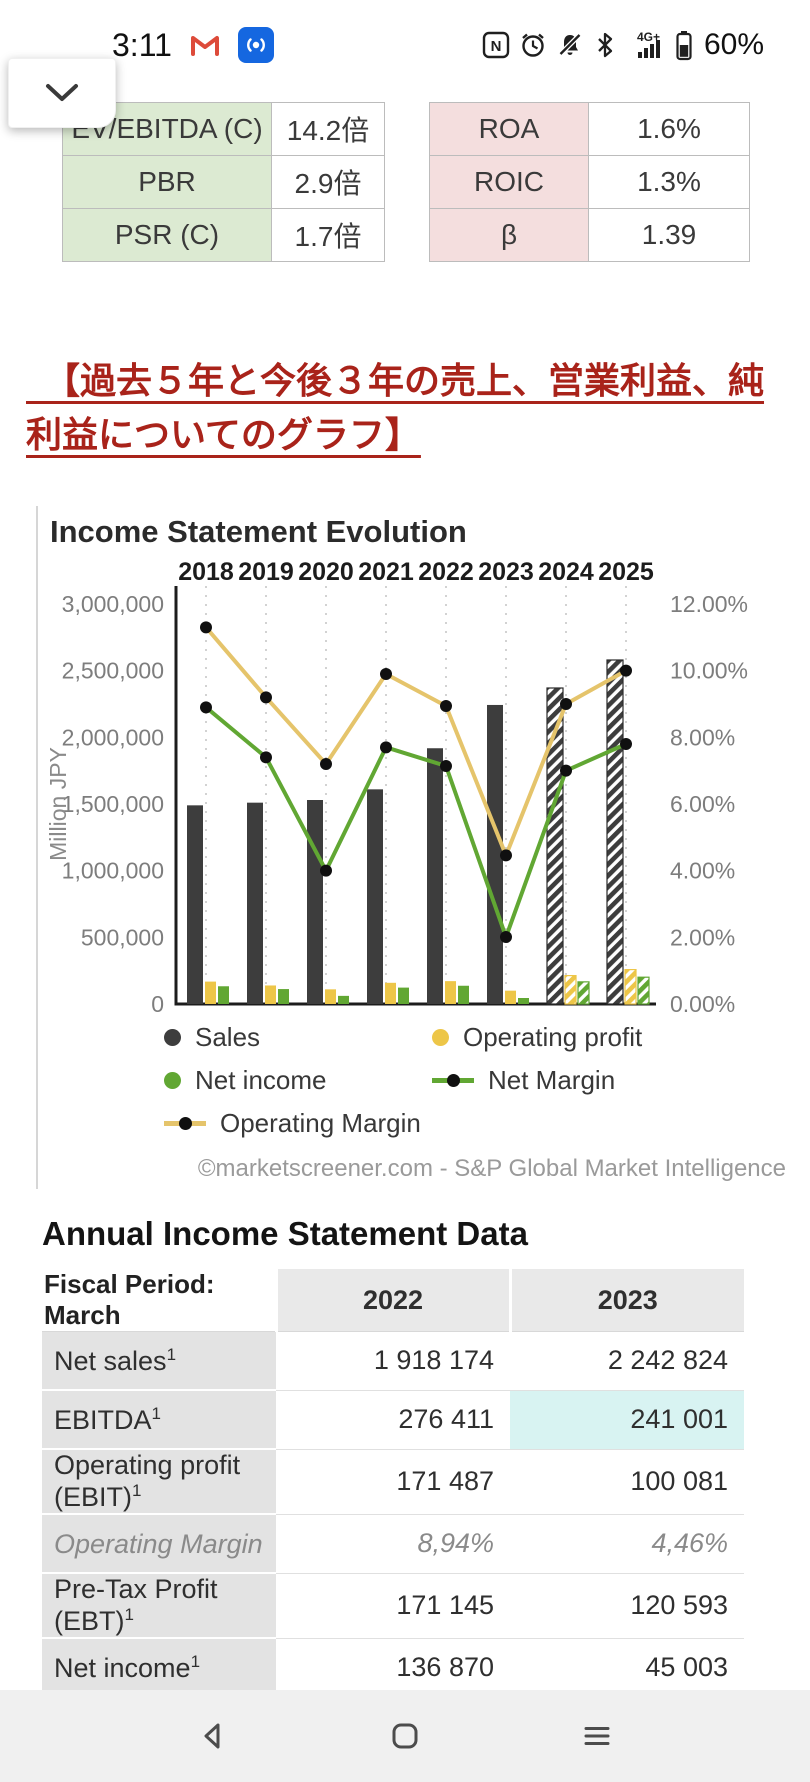 This screenshot has width=810, height=1782. Describe the element at coordinates (446, 572) in the screenshot. I see `svg-text: 2022` at that location.